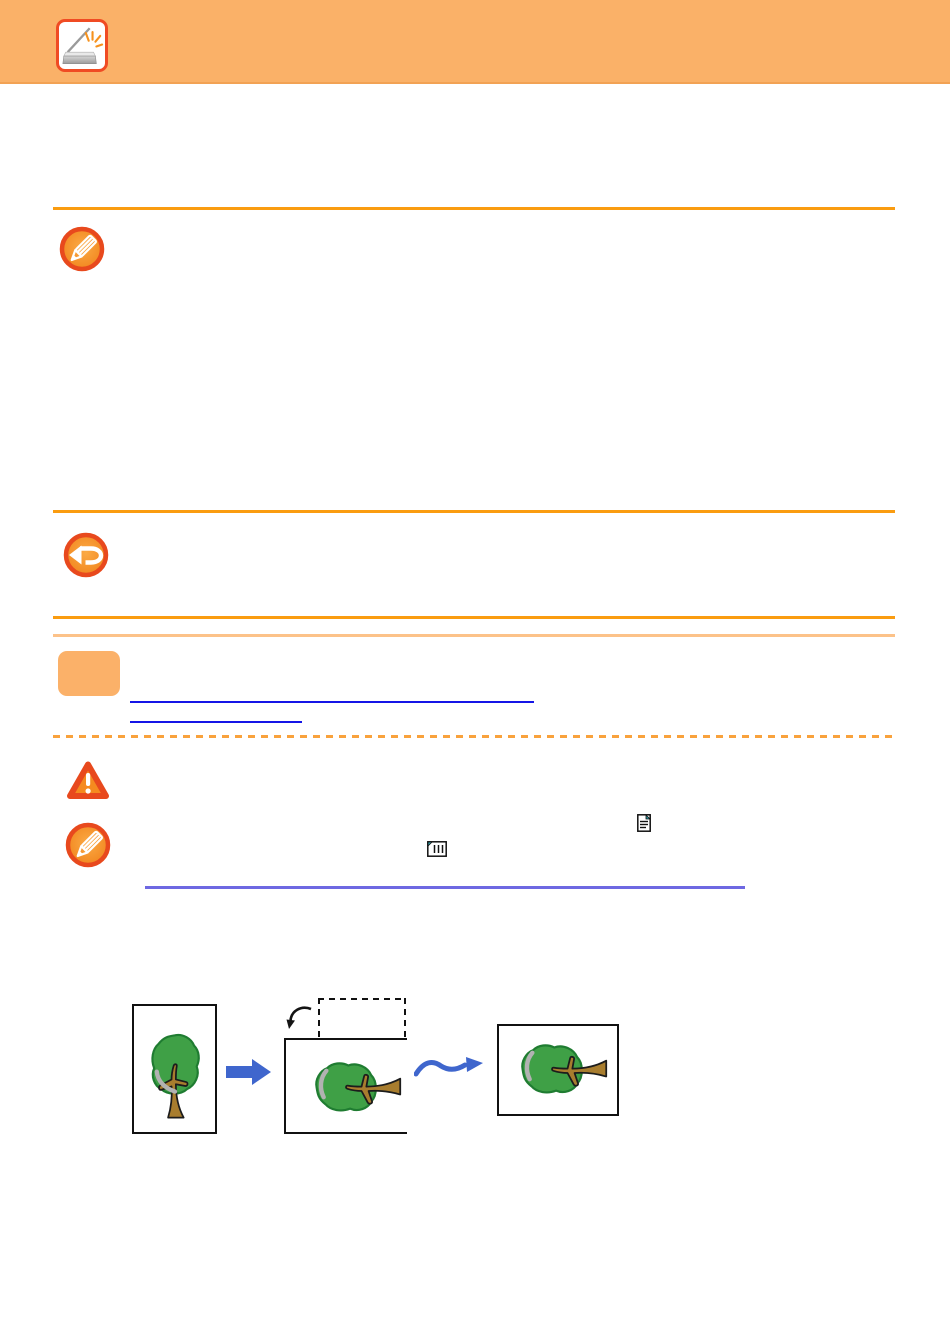  What do you see at coordinates (249, 1072) in the screenshot?
I see `transform-arrow-icon` at bounding box center [249, 1072].